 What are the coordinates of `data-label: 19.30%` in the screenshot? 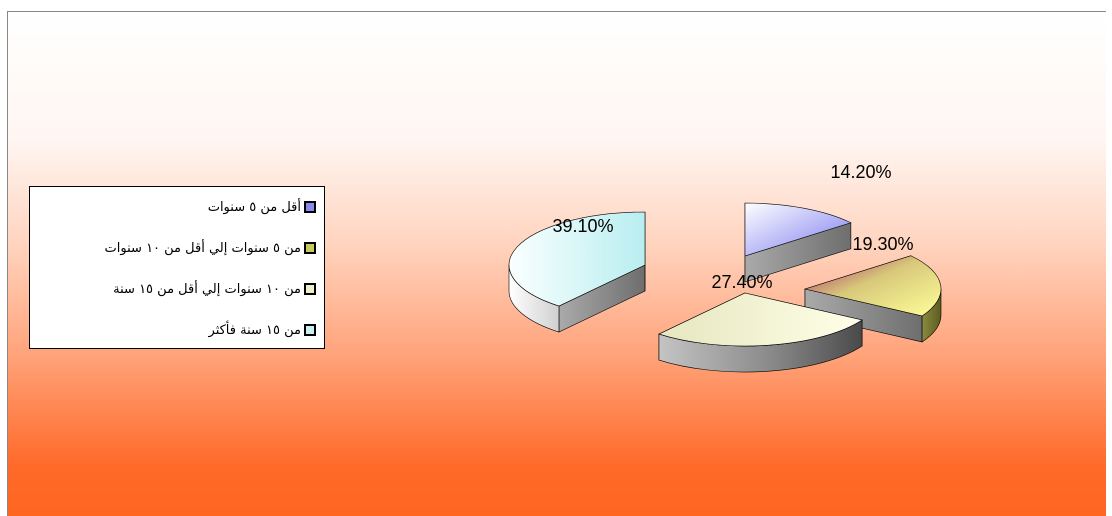 It's located at (882, 244).